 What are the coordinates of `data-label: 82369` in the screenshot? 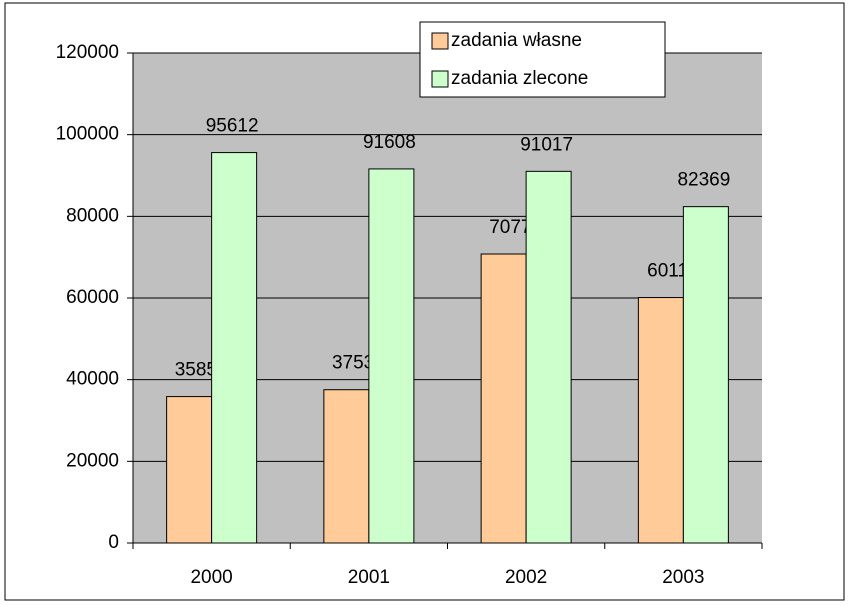 It's located at (703, 180).